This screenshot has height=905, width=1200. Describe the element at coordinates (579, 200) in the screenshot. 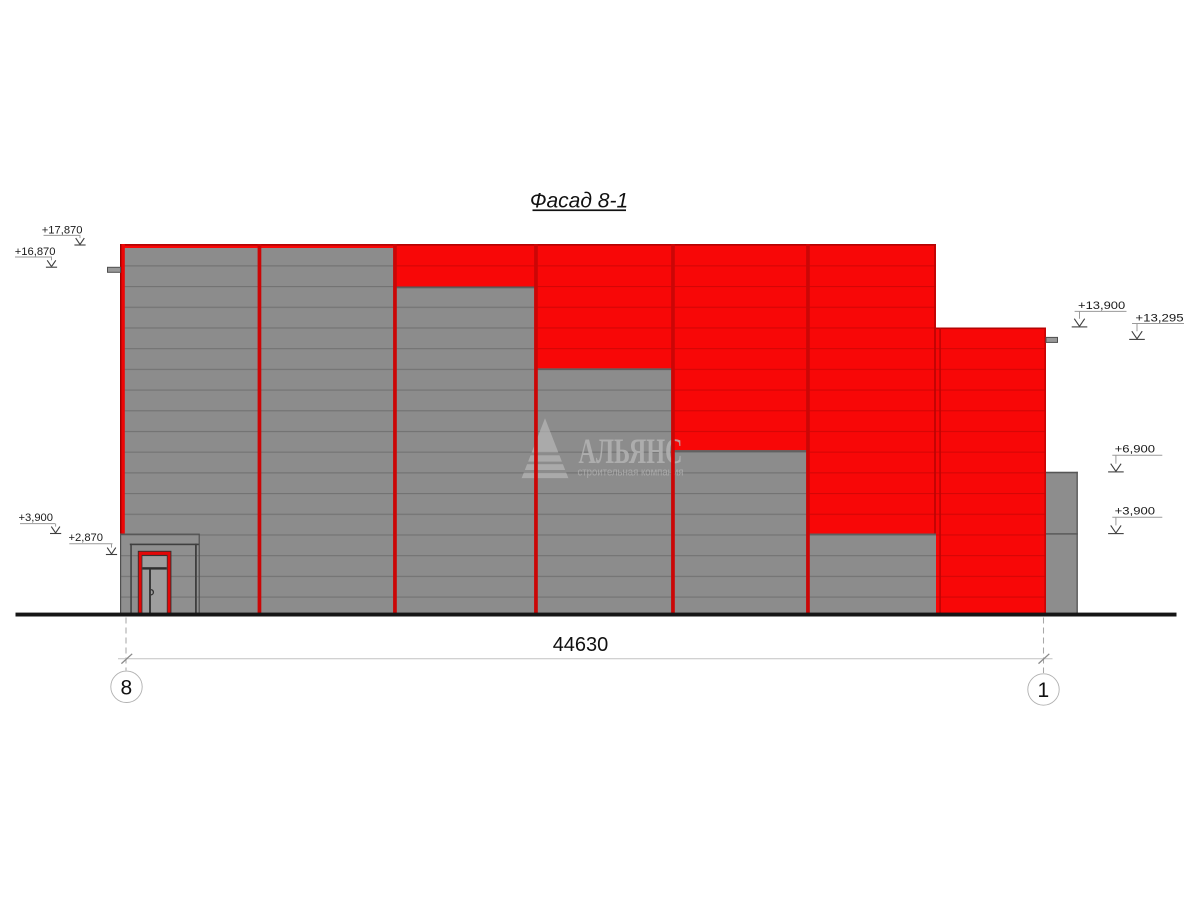

I see `svg-text: Фасад 8-1` at that location.